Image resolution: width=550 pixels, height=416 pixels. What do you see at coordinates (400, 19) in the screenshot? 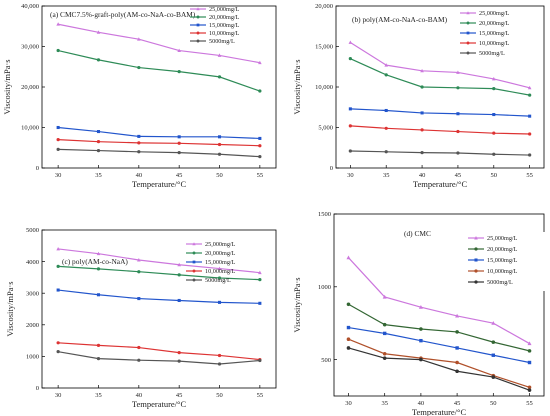
I see `chart-title: (b) poly(AM-co-NaA-co-BAM)` at bounding box center [400, 19].